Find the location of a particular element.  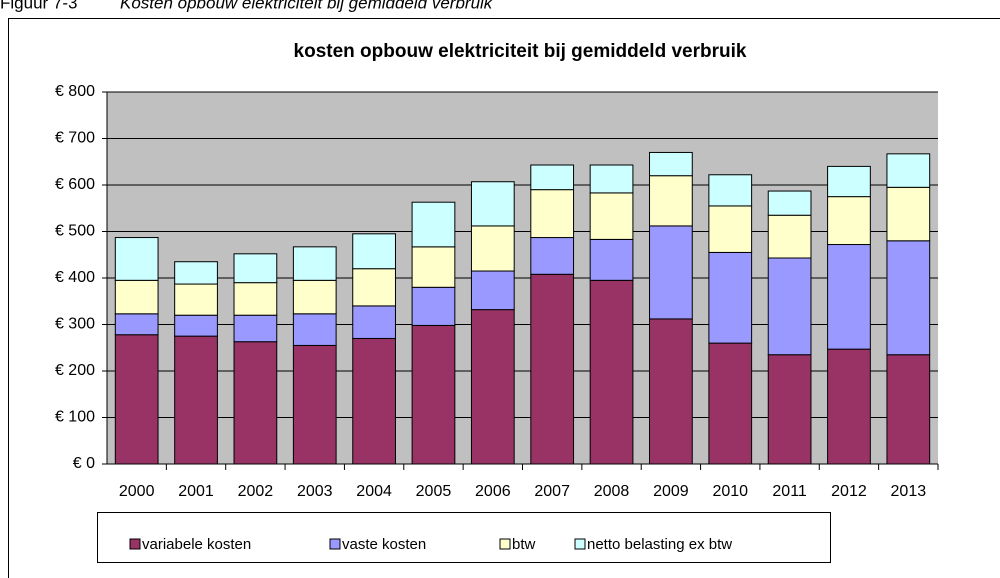

x-tick-label: 2001 is located at coordinates (196, 491).